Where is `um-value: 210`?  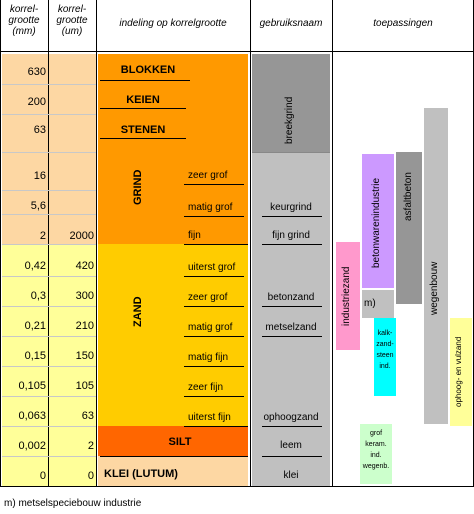
um-value: 210 is located at coordinates (84, 326).